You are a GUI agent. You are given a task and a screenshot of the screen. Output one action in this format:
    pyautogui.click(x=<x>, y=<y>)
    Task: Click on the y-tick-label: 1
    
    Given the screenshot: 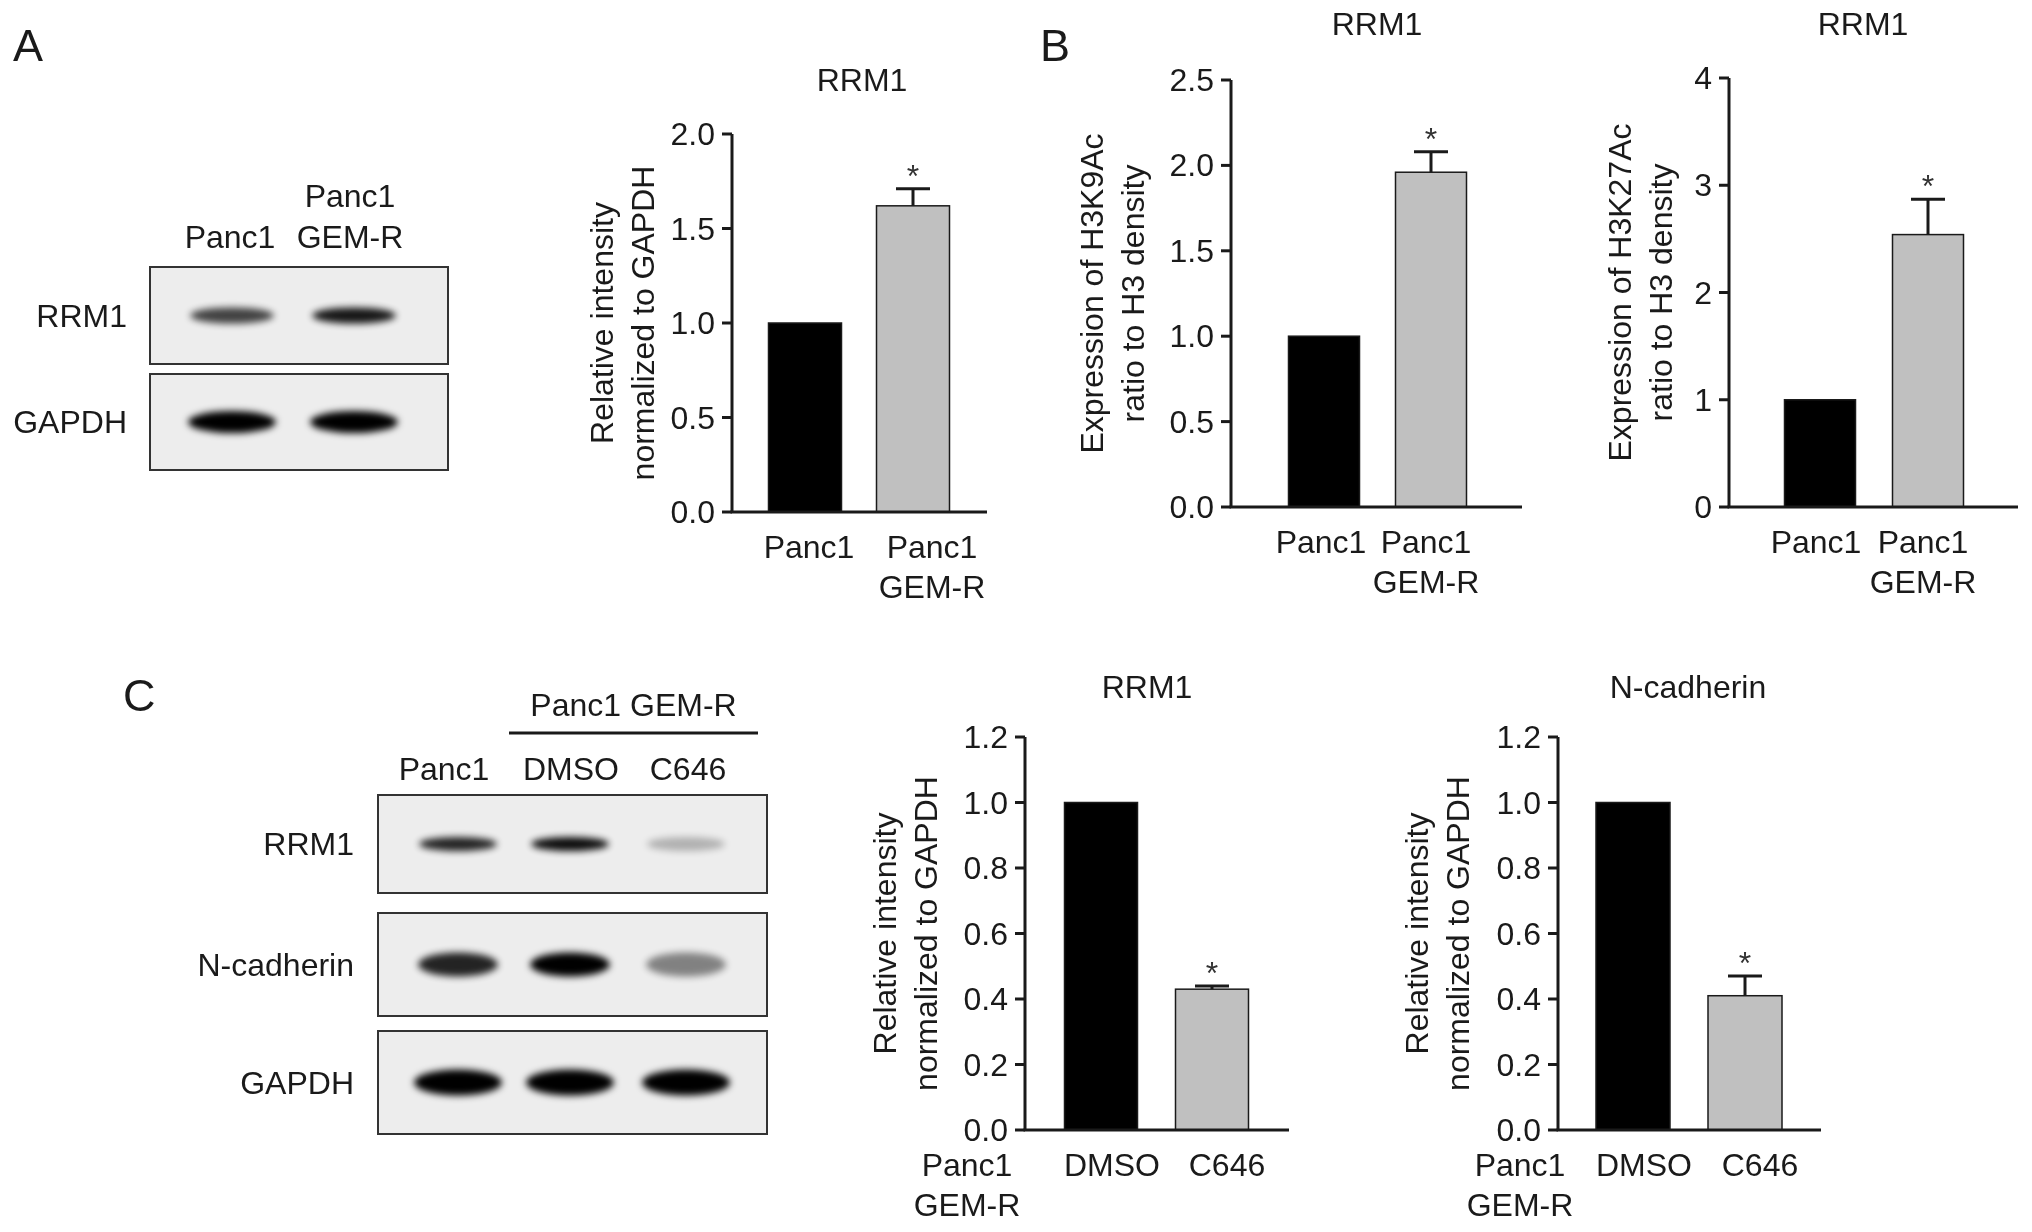 What is the action you would take?
    pyautogui.click(x=1703, y=399)
    